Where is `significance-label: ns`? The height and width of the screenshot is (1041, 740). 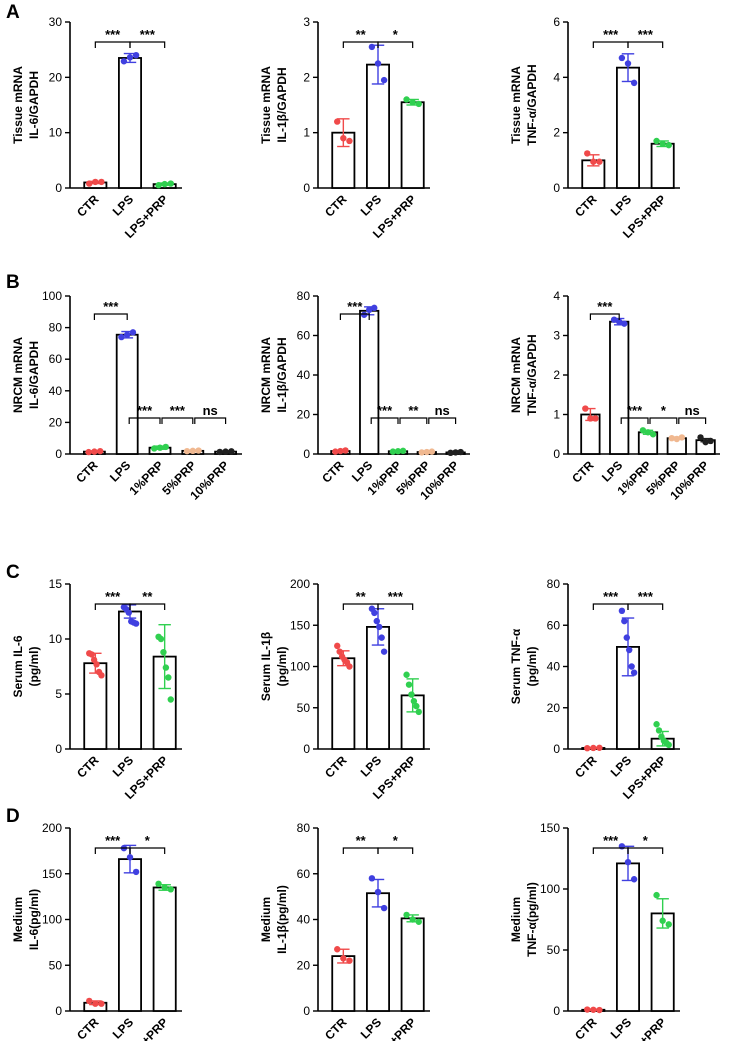
significance-label: ns is located at coordinates (210, 410).